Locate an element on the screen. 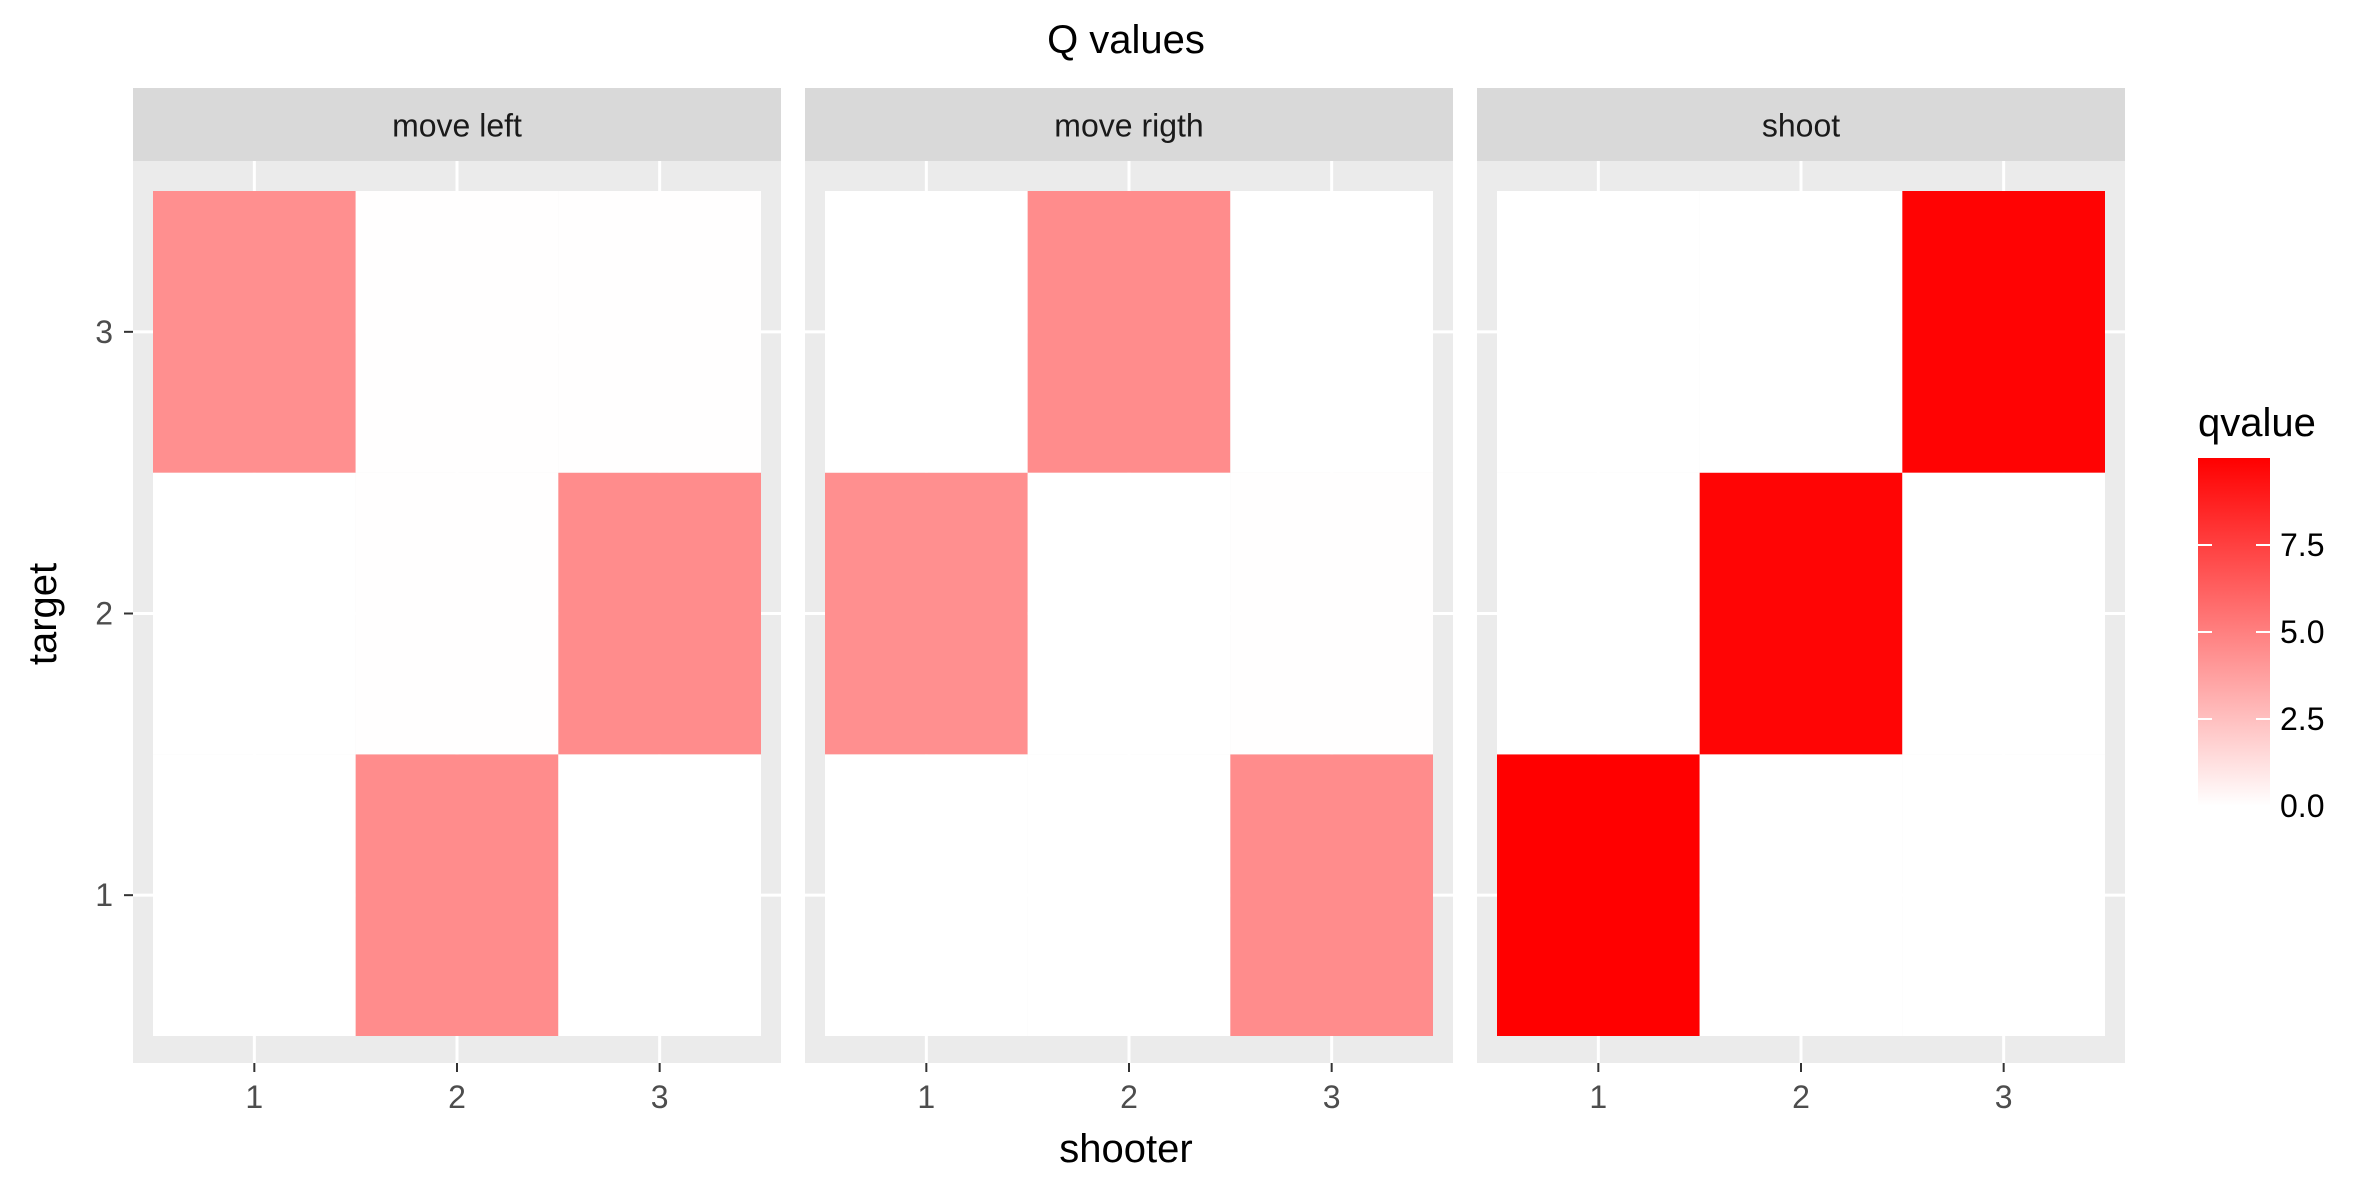 The image size is (2362, 1181). x-axis: 1 2 3 1 2 3 1 2 3 is located at coordinates (1129, 1089).